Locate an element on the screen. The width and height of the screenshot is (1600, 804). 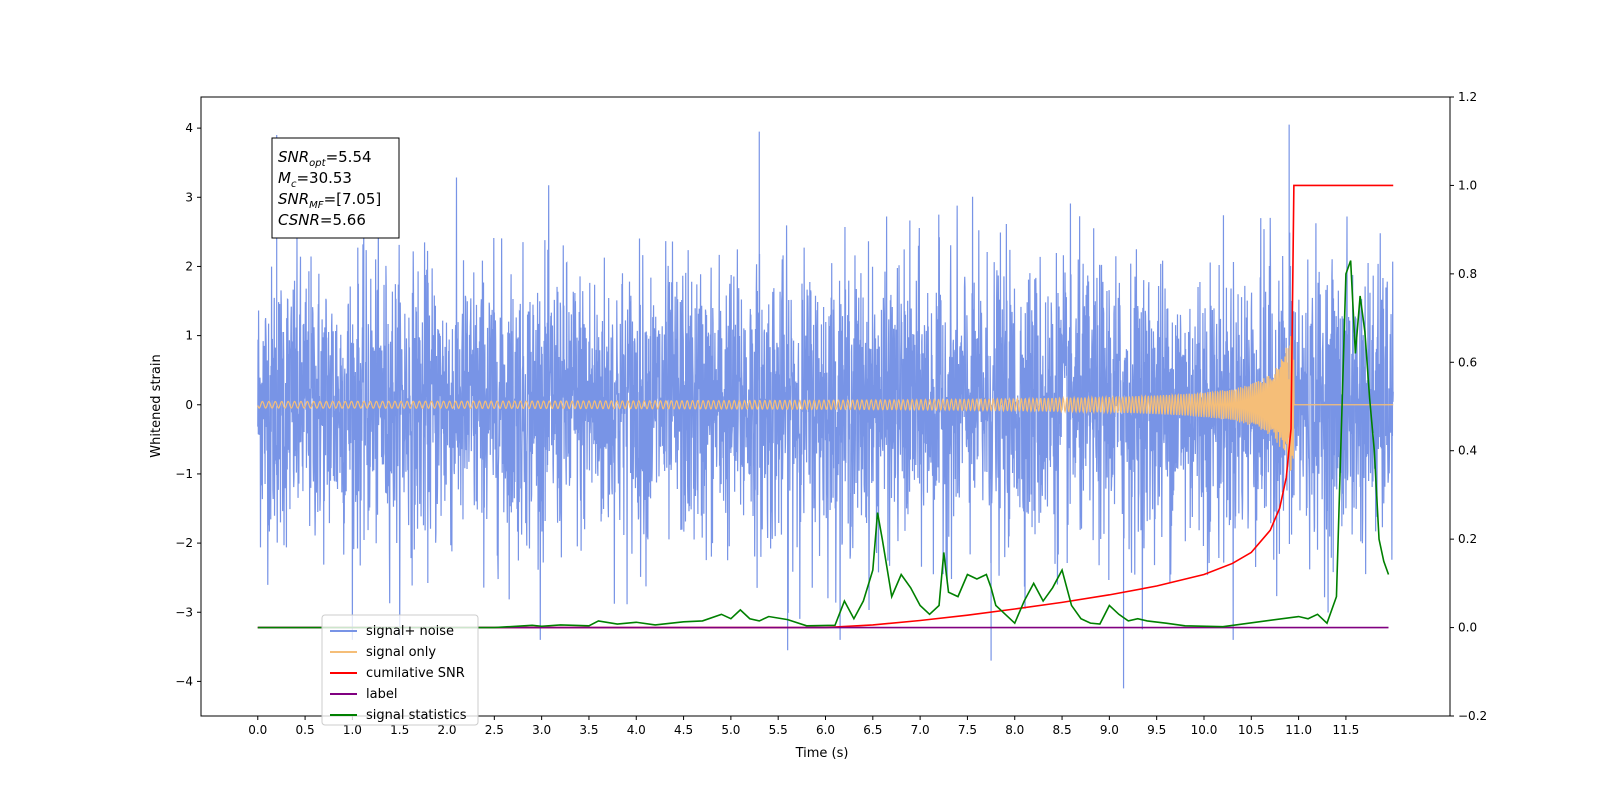
y-axis-label: Whitened strain is located at coordinates (156, 405).